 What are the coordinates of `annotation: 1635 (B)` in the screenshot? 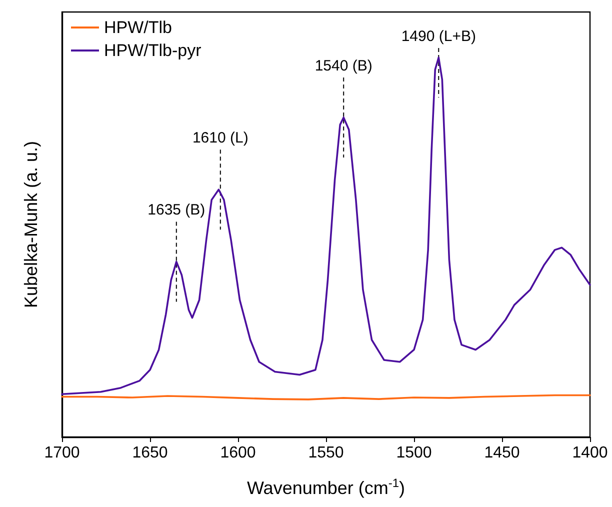 It's located at (177, 210).